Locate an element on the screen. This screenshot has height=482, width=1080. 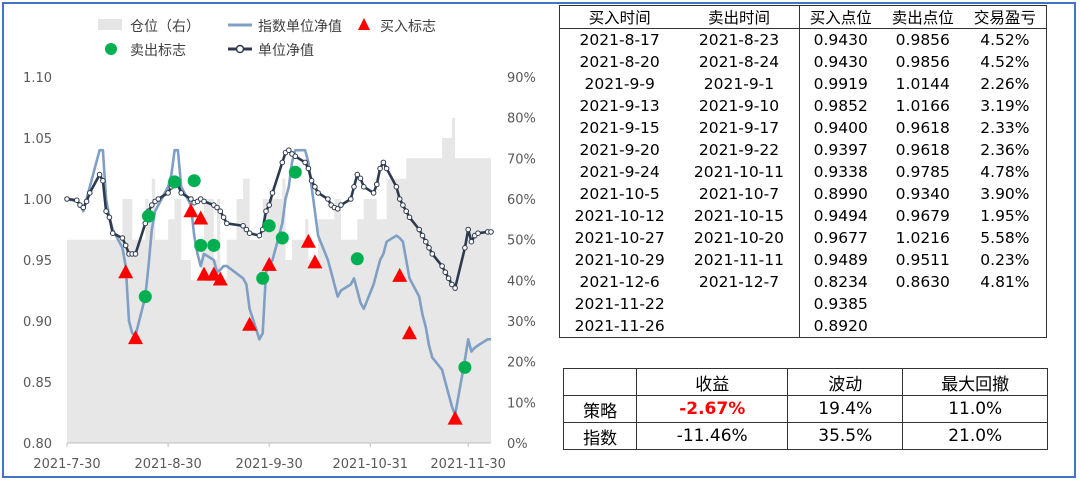
right-y-axis: 0% 10% 20% 30% 40% 50% 60% 70% 80% 90% is located at coordinates (521, 261).